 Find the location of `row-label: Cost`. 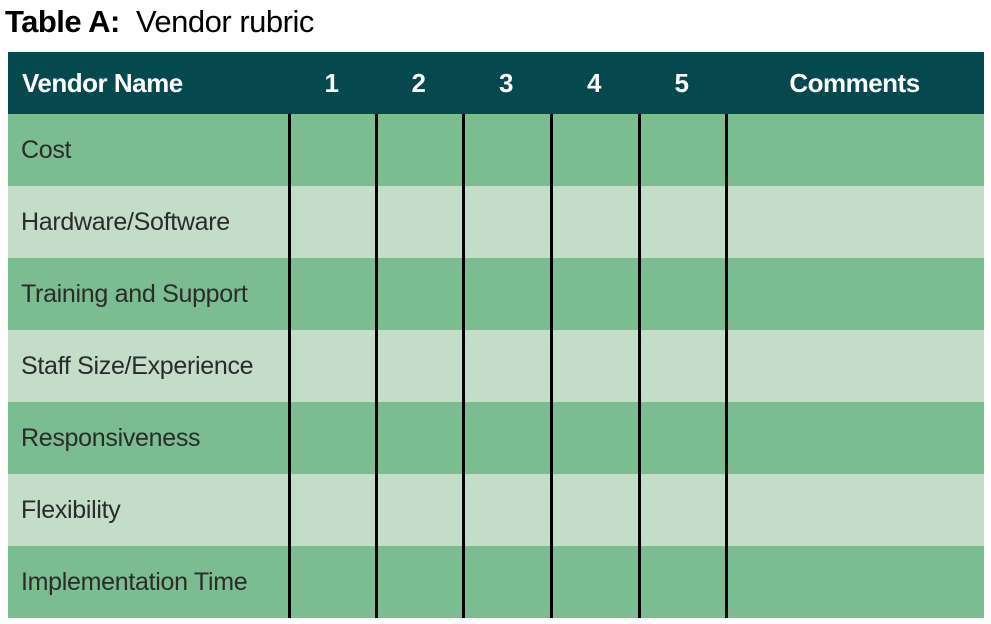

row-label: Cost is located at coordinates (46, 149).